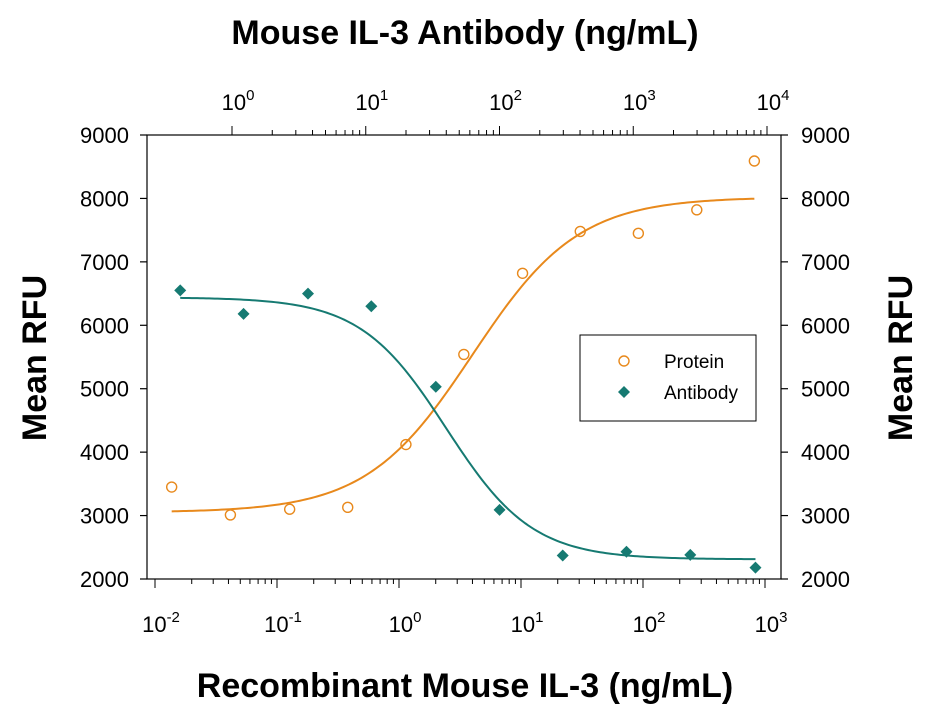  I want to click on legend-label-antibody: Antibody, so click(701, 393).